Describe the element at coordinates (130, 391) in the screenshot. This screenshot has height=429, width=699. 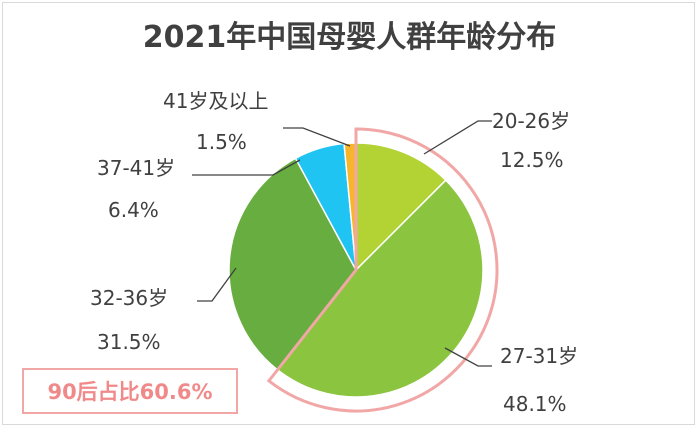
I see `highlight-callout: 90后占比60.6%` at that location.